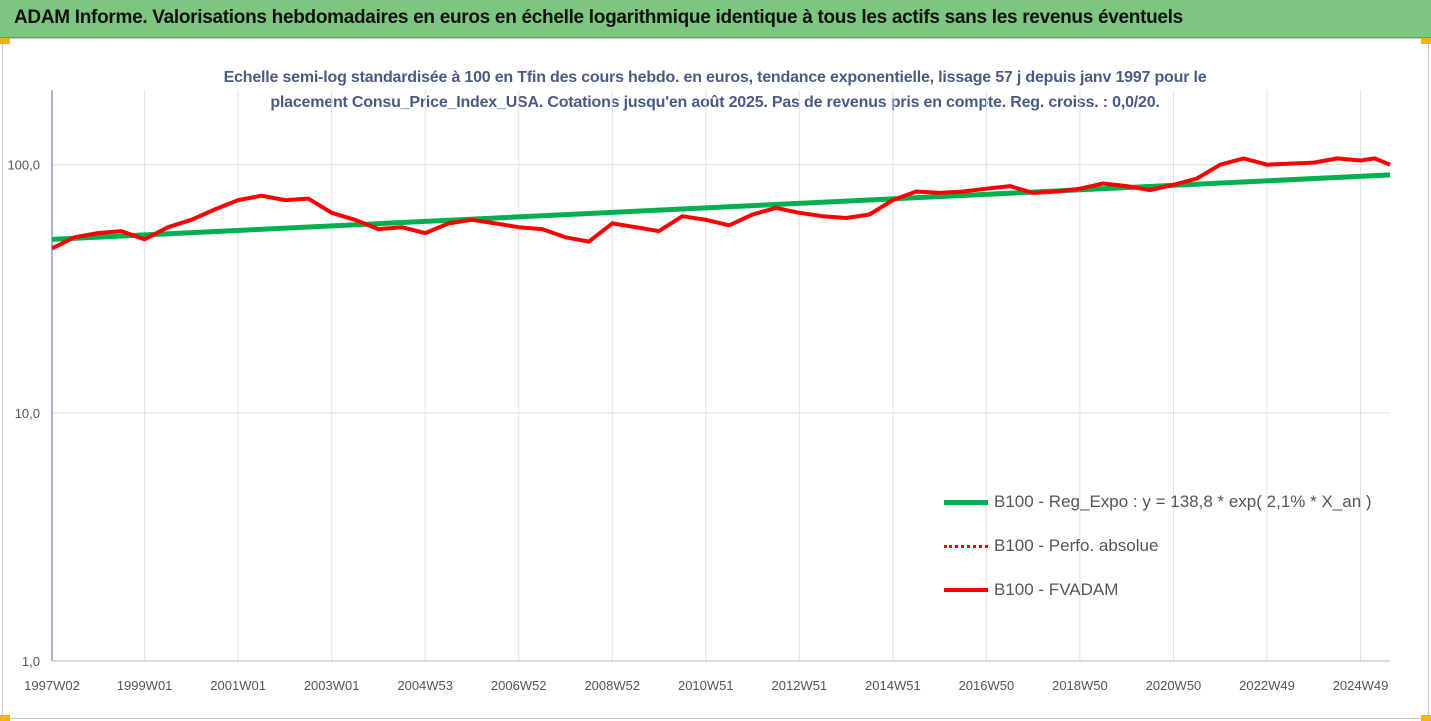 This screenshot has width=1431, height=721. I want to click on x-tick-label: 2016W50, so click(987, 685).